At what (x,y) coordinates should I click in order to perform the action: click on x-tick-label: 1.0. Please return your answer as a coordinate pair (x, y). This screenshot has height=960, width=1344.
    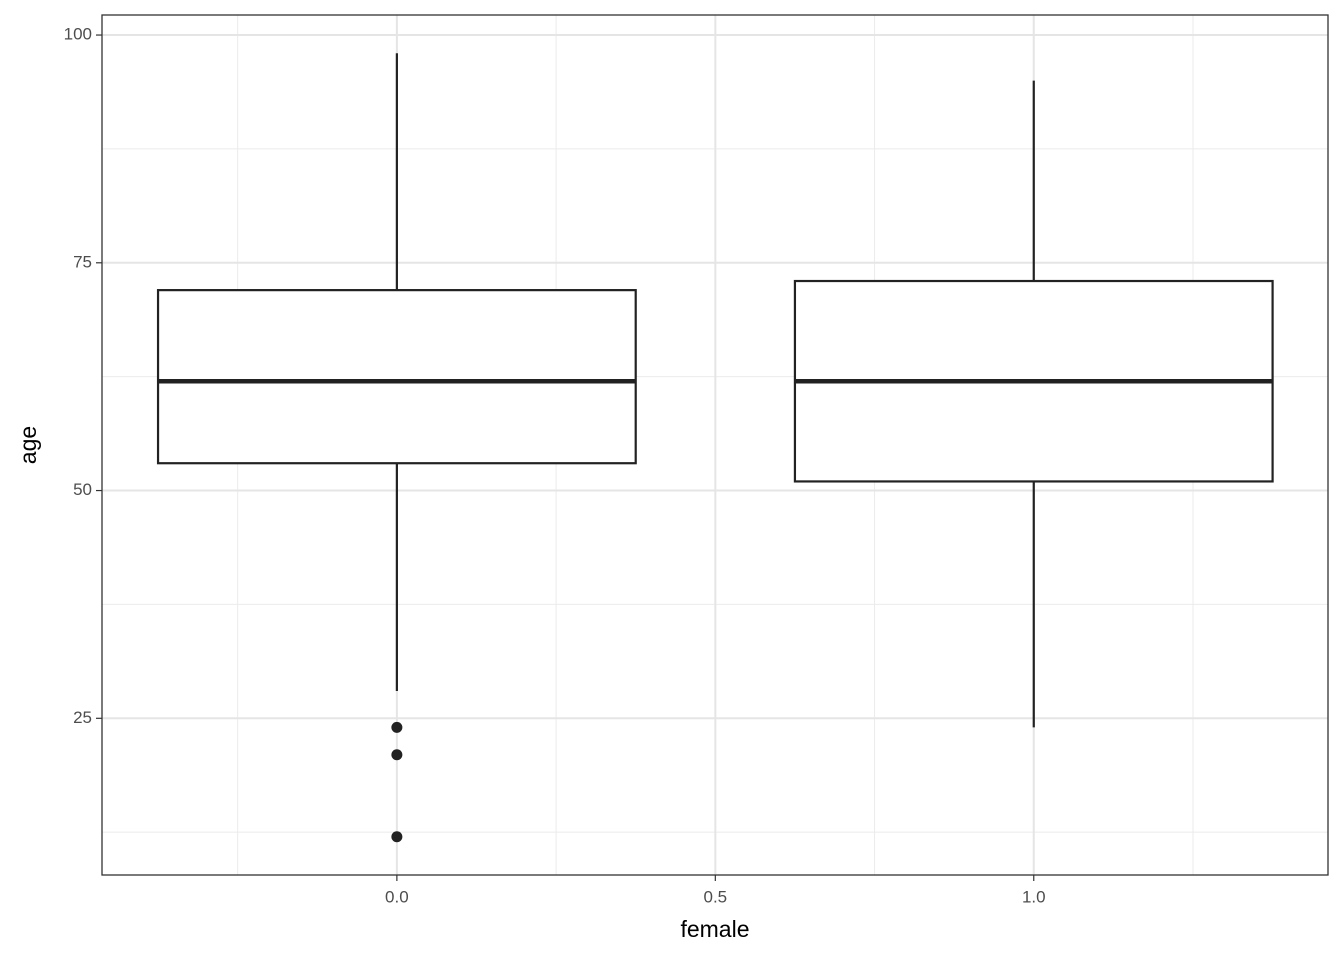
    Looking at the image, I should click on (1034, 896).